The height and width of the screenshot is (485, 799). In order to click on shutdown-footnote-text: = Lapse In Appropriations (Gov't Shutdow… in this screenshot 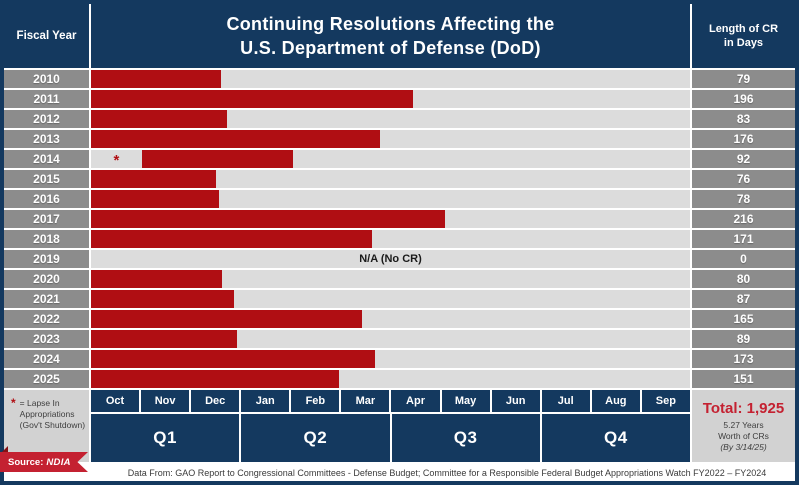, I will do `click(52, 414)`.